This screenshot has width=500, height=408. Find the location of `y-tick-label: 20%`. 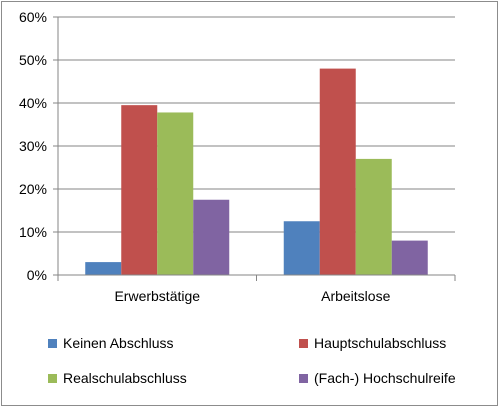

y-tick-label: 20% is located at coordinates (33, 189).